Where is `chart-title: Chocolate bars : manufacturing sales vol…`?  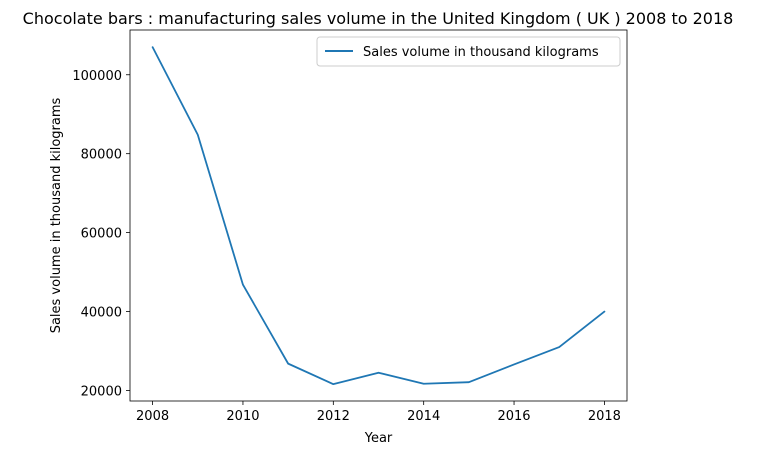
chart-title: Chocolate bars : manufacturing sales vol… is located at coordinates (378, 18).